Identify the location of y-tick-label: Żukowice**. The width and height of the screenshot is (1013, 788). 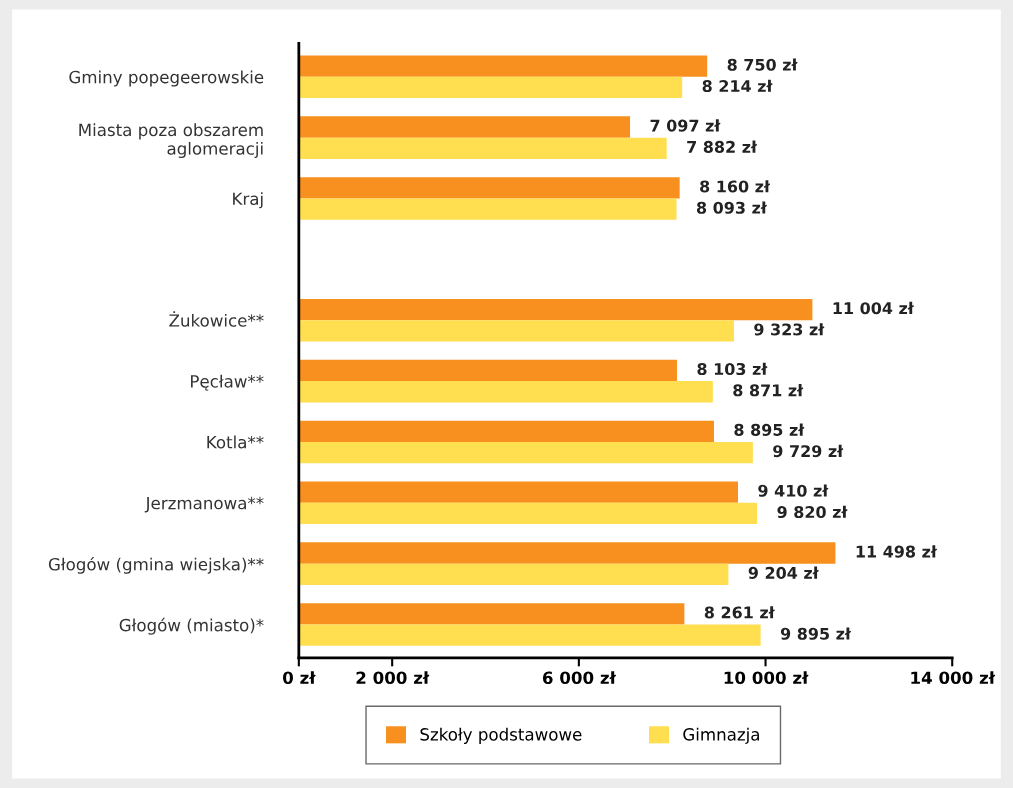
(216, 319).